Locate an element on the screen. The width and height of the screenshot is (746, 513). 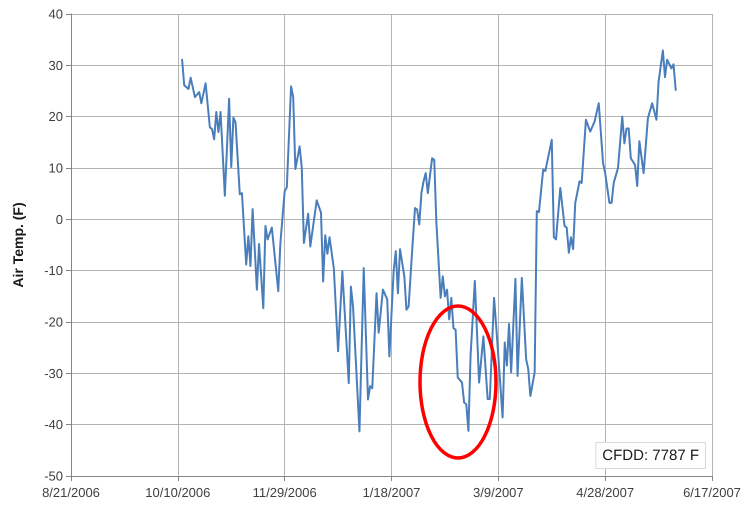
x-tick-label: 10/10/2006 is located at coordinates (177, 492).